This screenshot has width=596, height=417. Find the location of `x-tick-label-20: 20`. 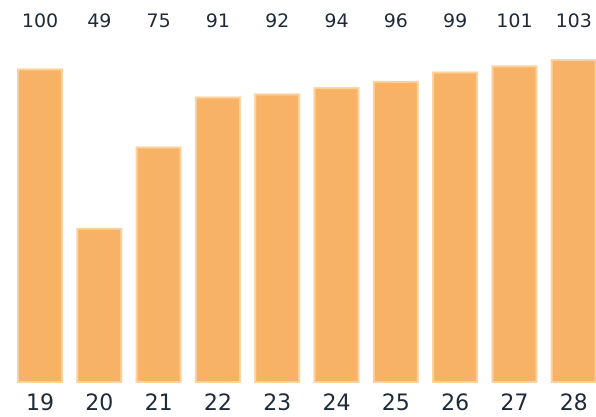

x-tick-label-20: 20 is located at coordinates (99, 403).